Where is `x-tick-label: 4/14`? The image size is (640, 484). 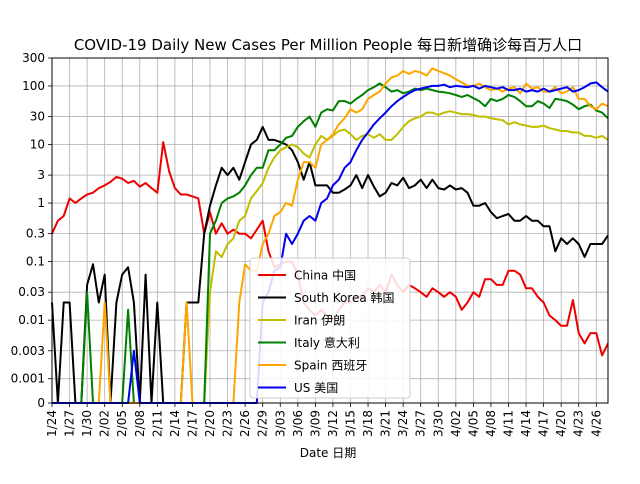 x-tick-label: 4/14 is located at coordinates (526, 423).